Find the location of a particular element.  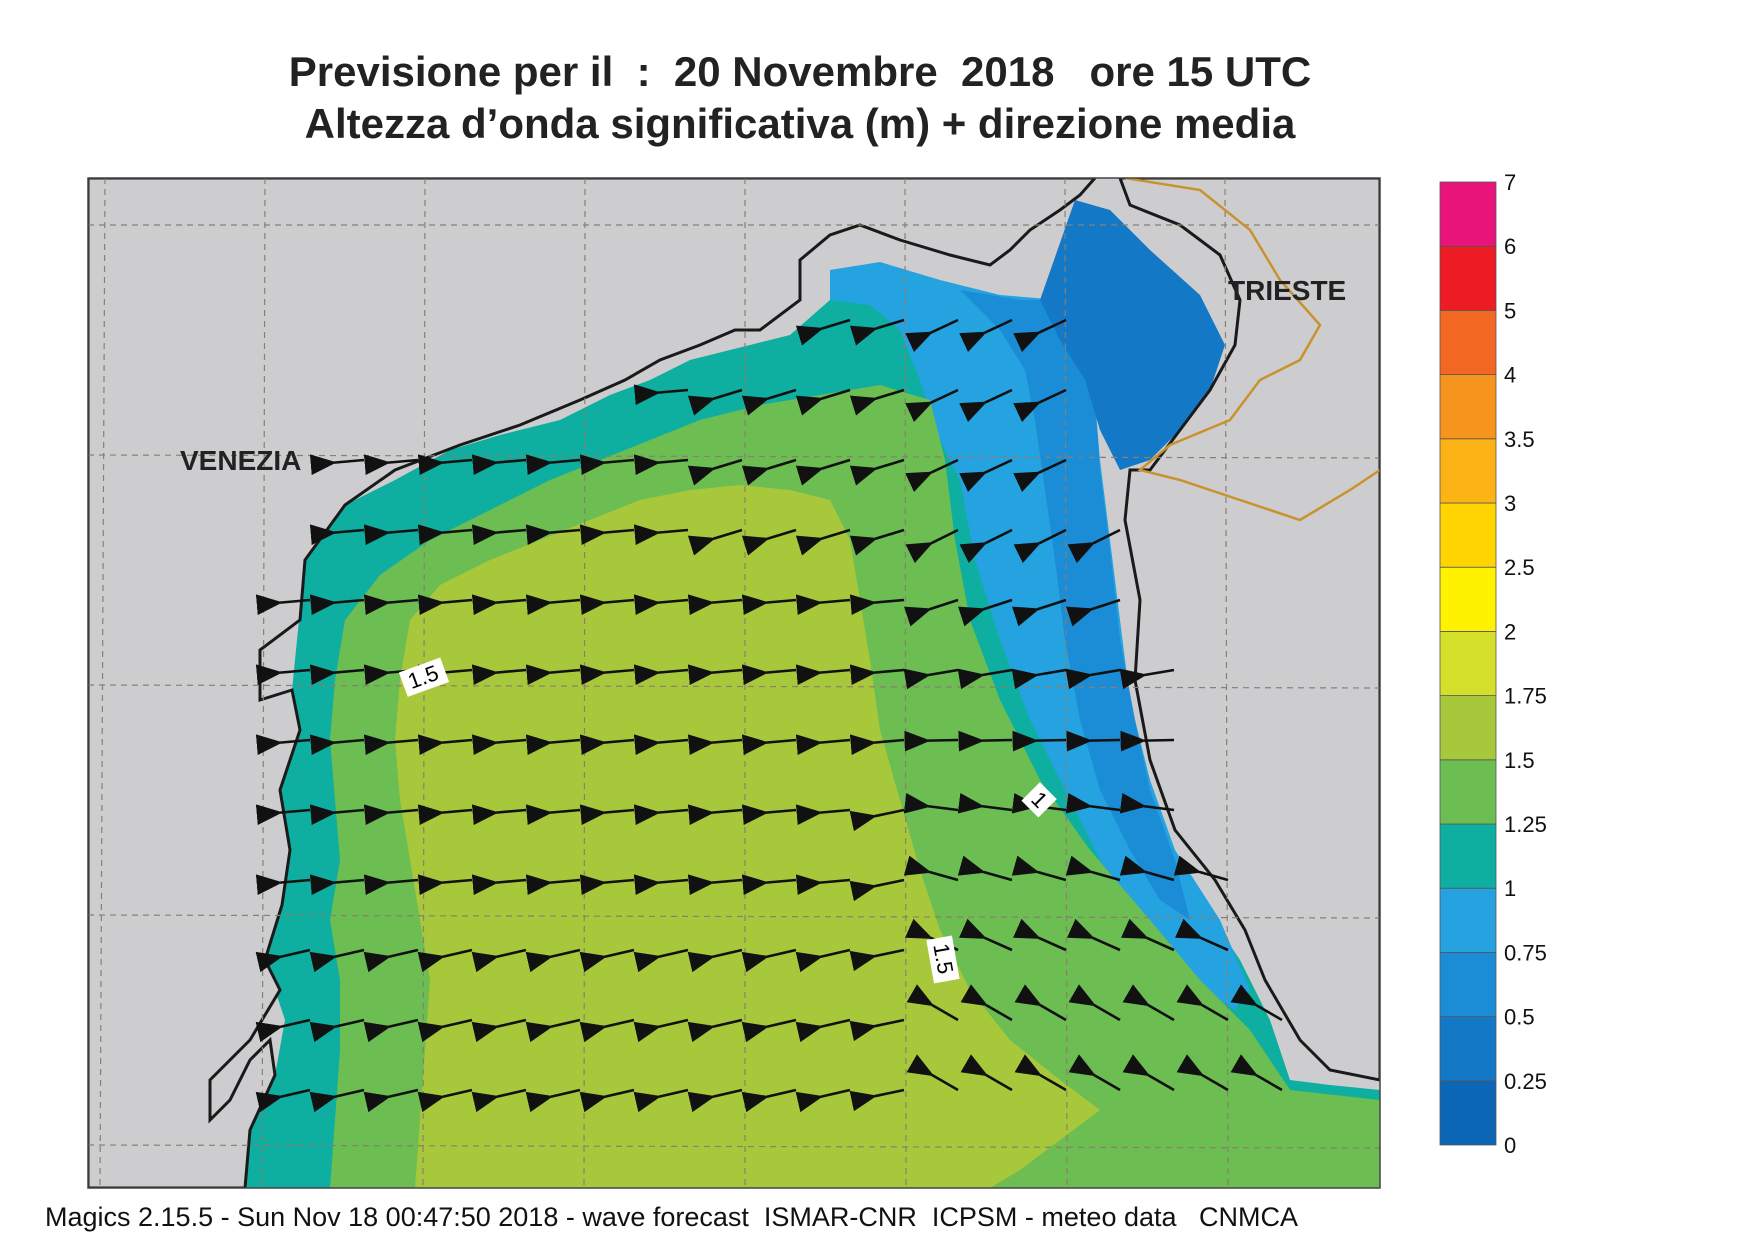

legend-label: 0 is located at coordinates (1510, 1145).